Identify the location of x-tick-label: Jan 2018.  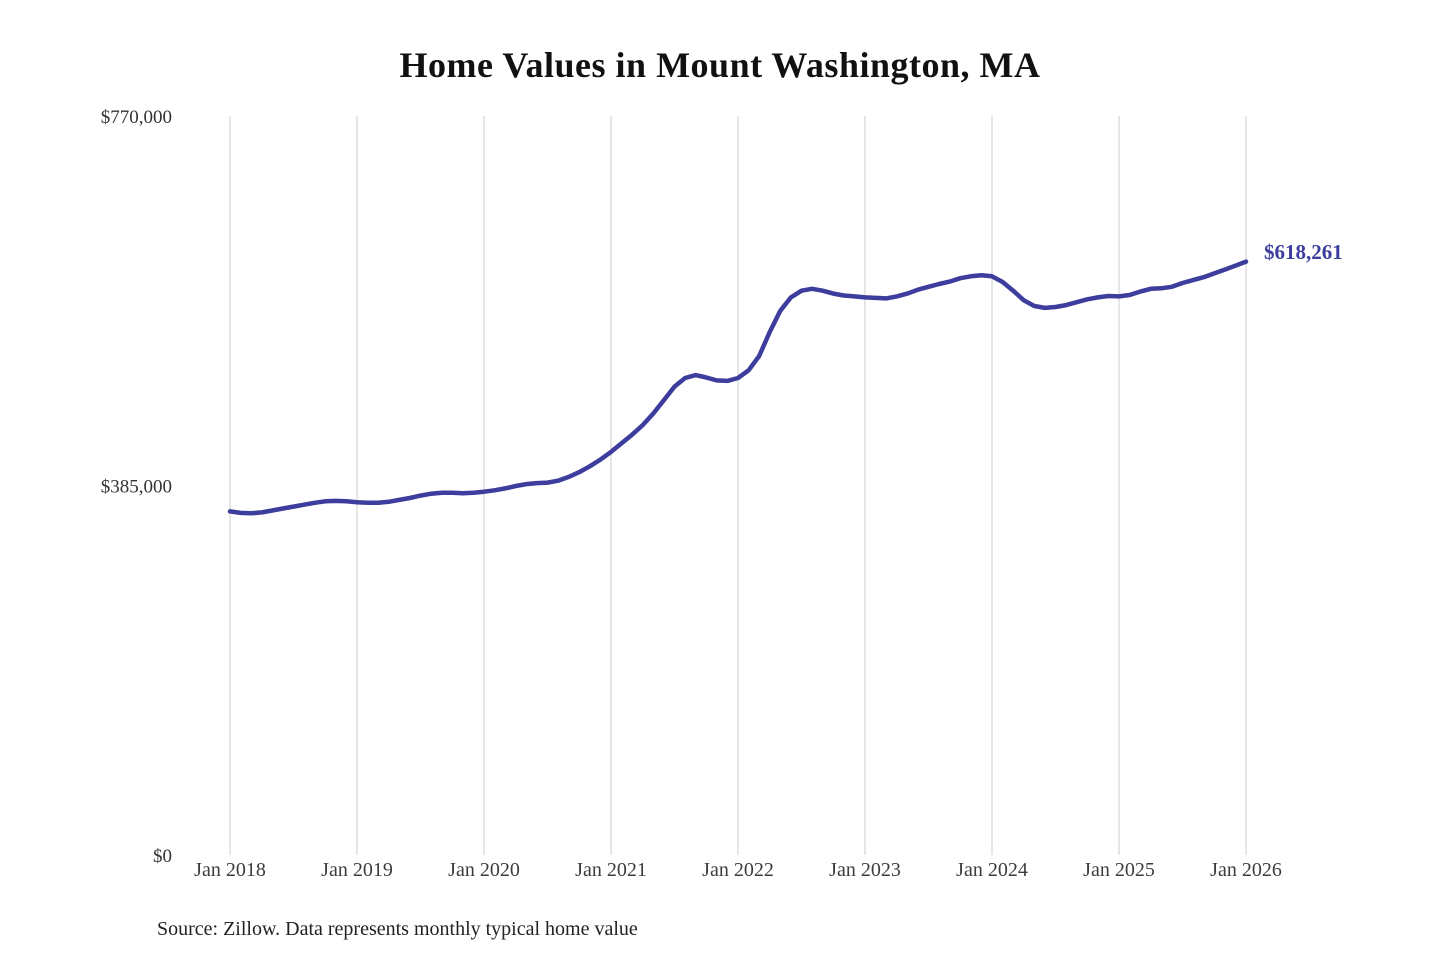
(230, 870).